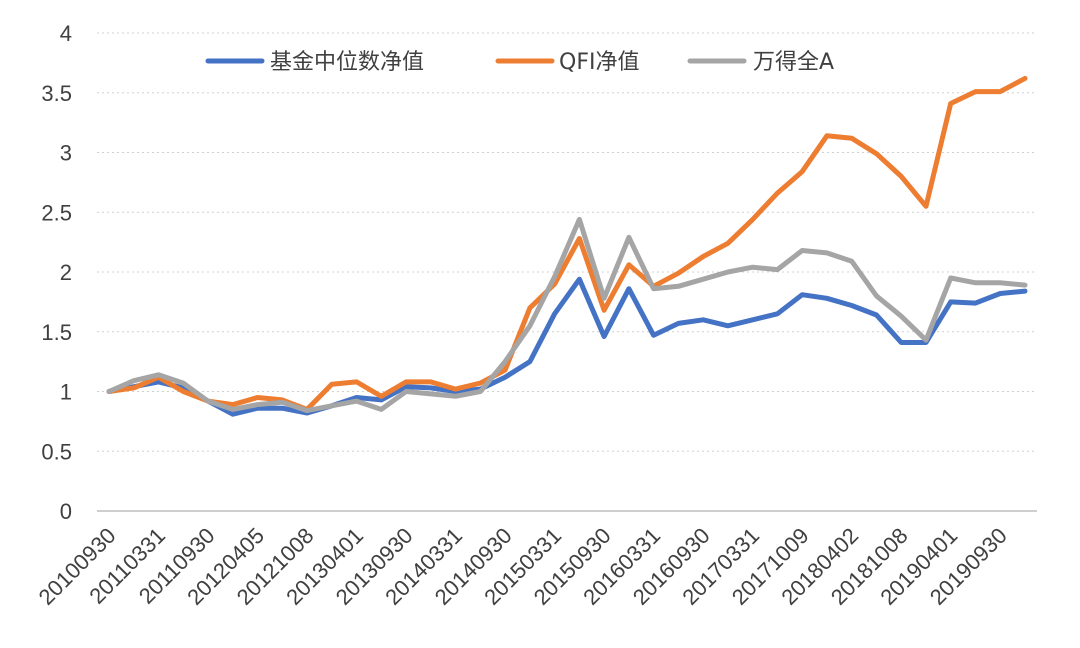 The height and width of the screenshot is (648, 1080). I want to click on y-axis-ticks: 0 0.5 1 1.5 2 2.5 3 3.5 4, so click(56, 272).